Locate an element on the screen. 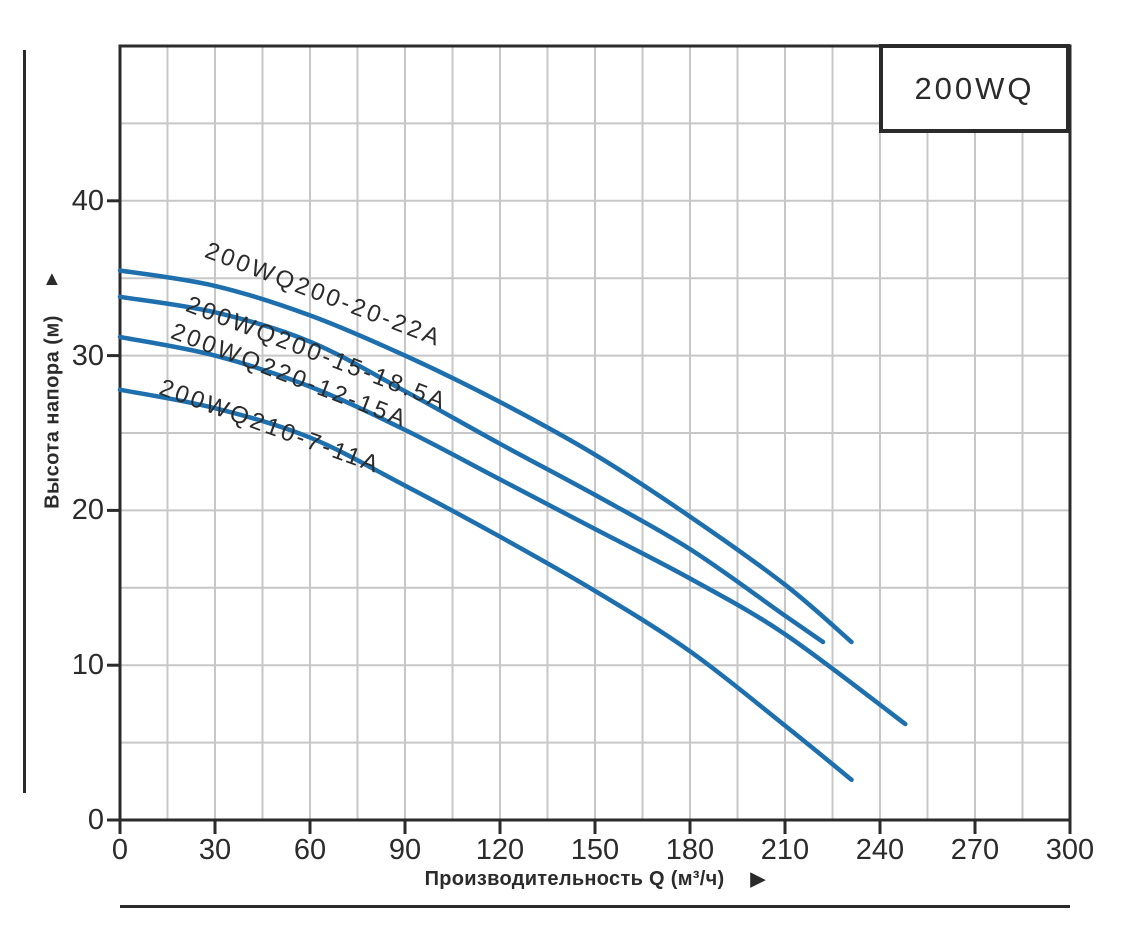 This screenshot has height=928, width=1129. x-axis-arrow-icon: ▶ is located at coordinates (758, 879).